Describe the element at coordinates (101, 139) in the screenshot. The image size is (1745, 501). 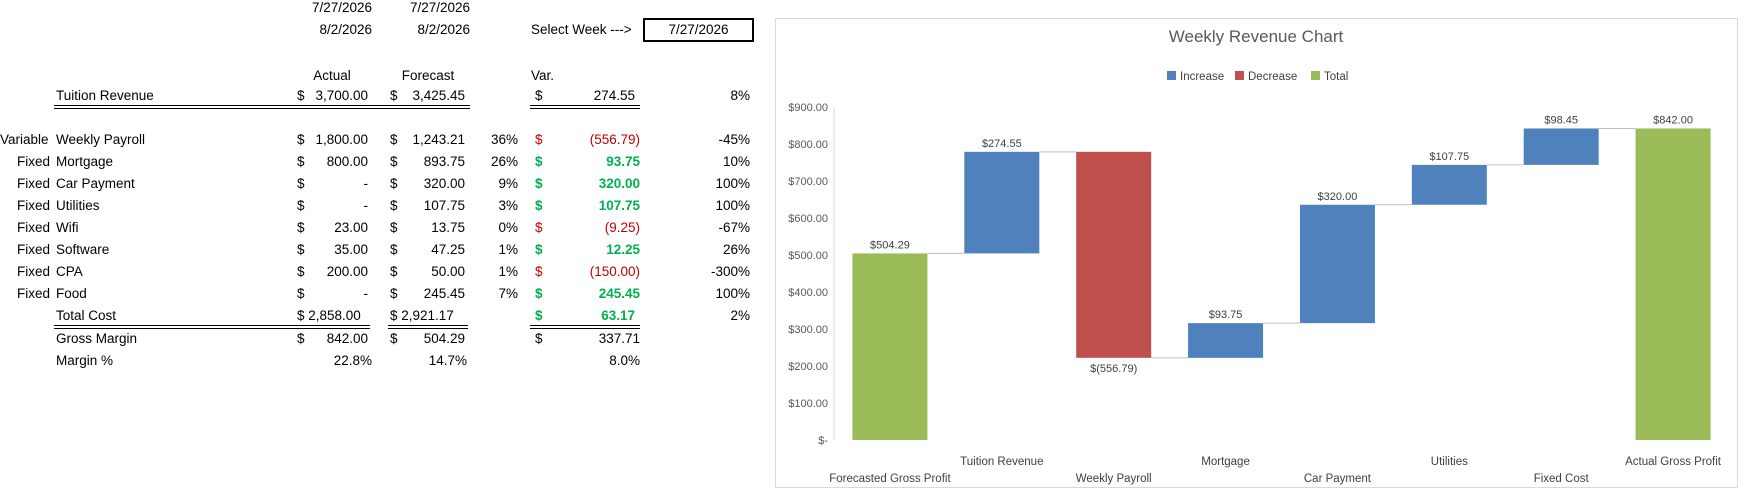
I see `cost-label: Weekly Payroll` at that location.